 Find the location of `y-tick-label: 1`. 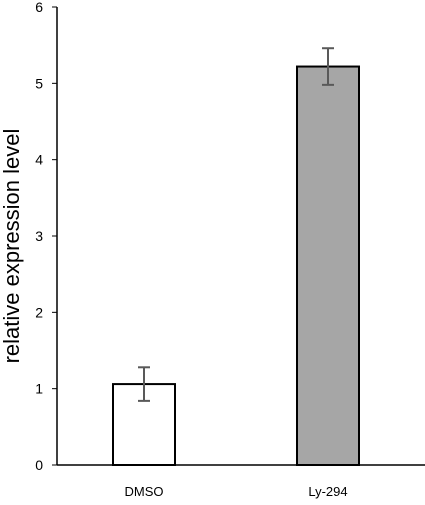

y-tick-label: 1 is located at coordinates (39, 389).